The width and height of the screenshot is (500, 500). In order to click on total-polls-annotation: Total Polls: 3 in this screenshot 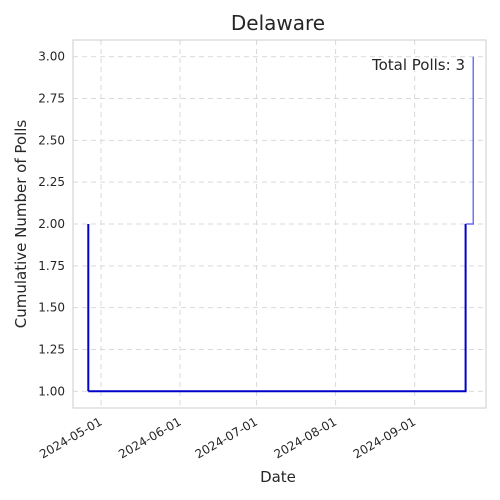, I will do `click(418, 65)`.